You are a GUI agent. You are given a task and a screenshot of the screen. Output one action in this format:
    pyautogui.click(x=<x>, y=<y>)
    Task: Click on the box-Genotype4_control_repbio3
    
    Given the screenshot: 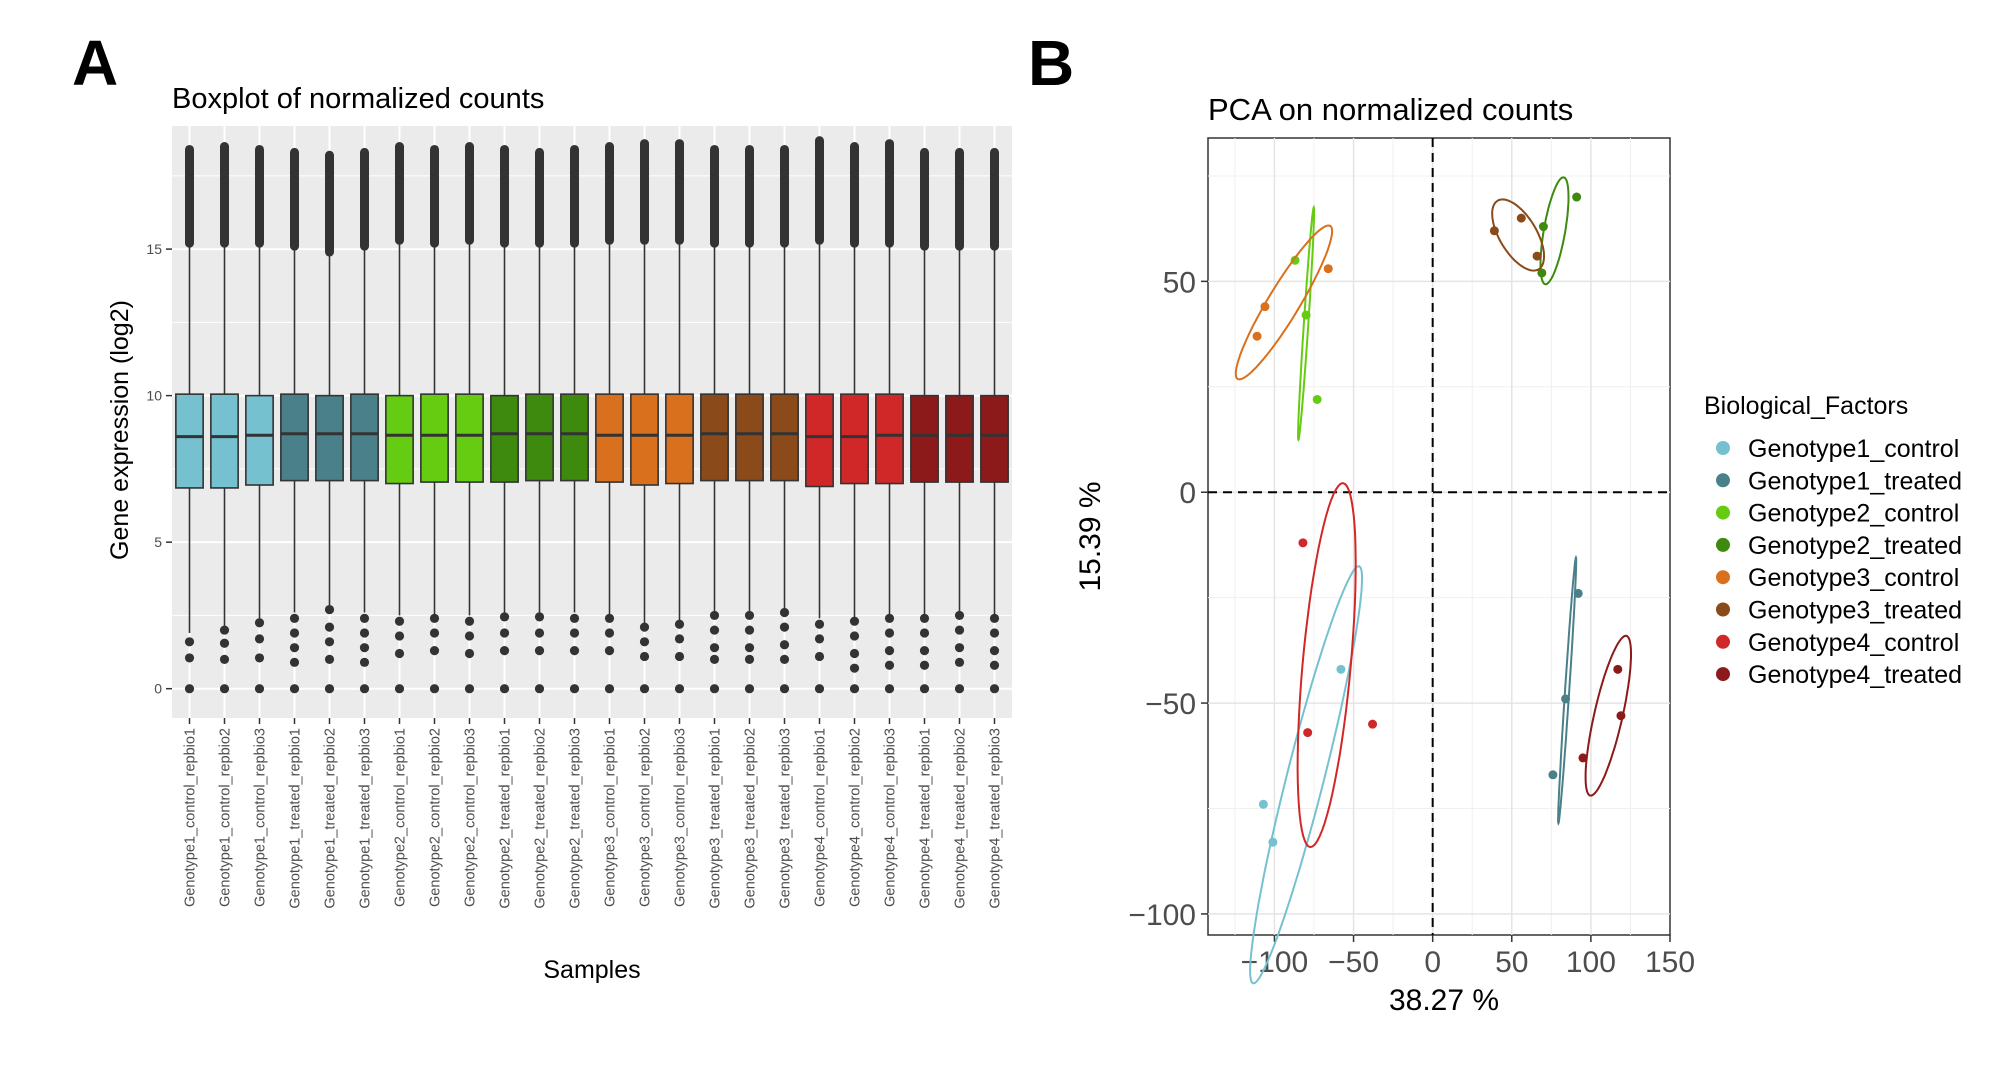 What is the action you would take?
    pyautogui.click(x=889, y=416)
    